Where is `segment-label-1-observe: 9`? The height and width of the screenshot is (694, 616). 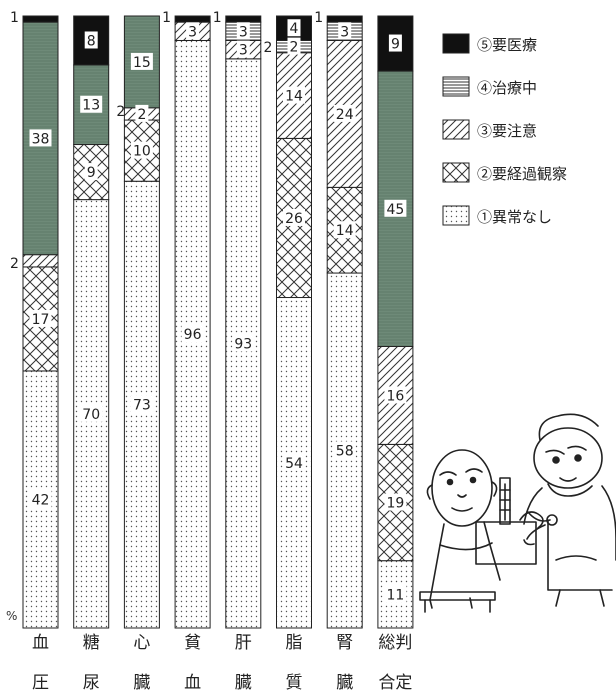 segment-label-1-observe: 9 is located at coordinates (91, 173).